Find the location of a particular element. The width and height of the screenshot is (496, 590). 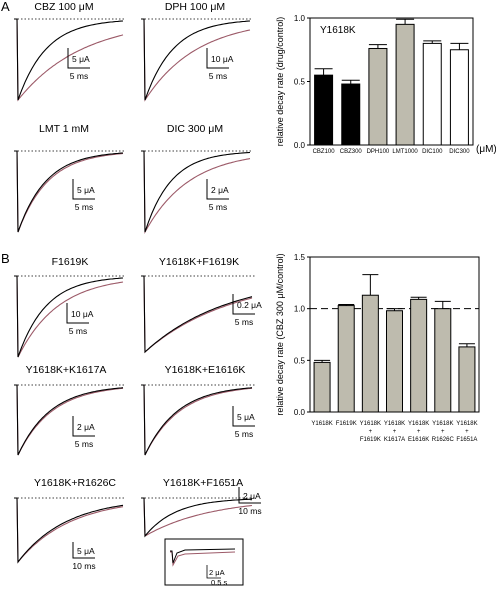

trace-panel: Y1618K+F1619K 0.2 μA 5 ms is located at coordinates (201, 305).